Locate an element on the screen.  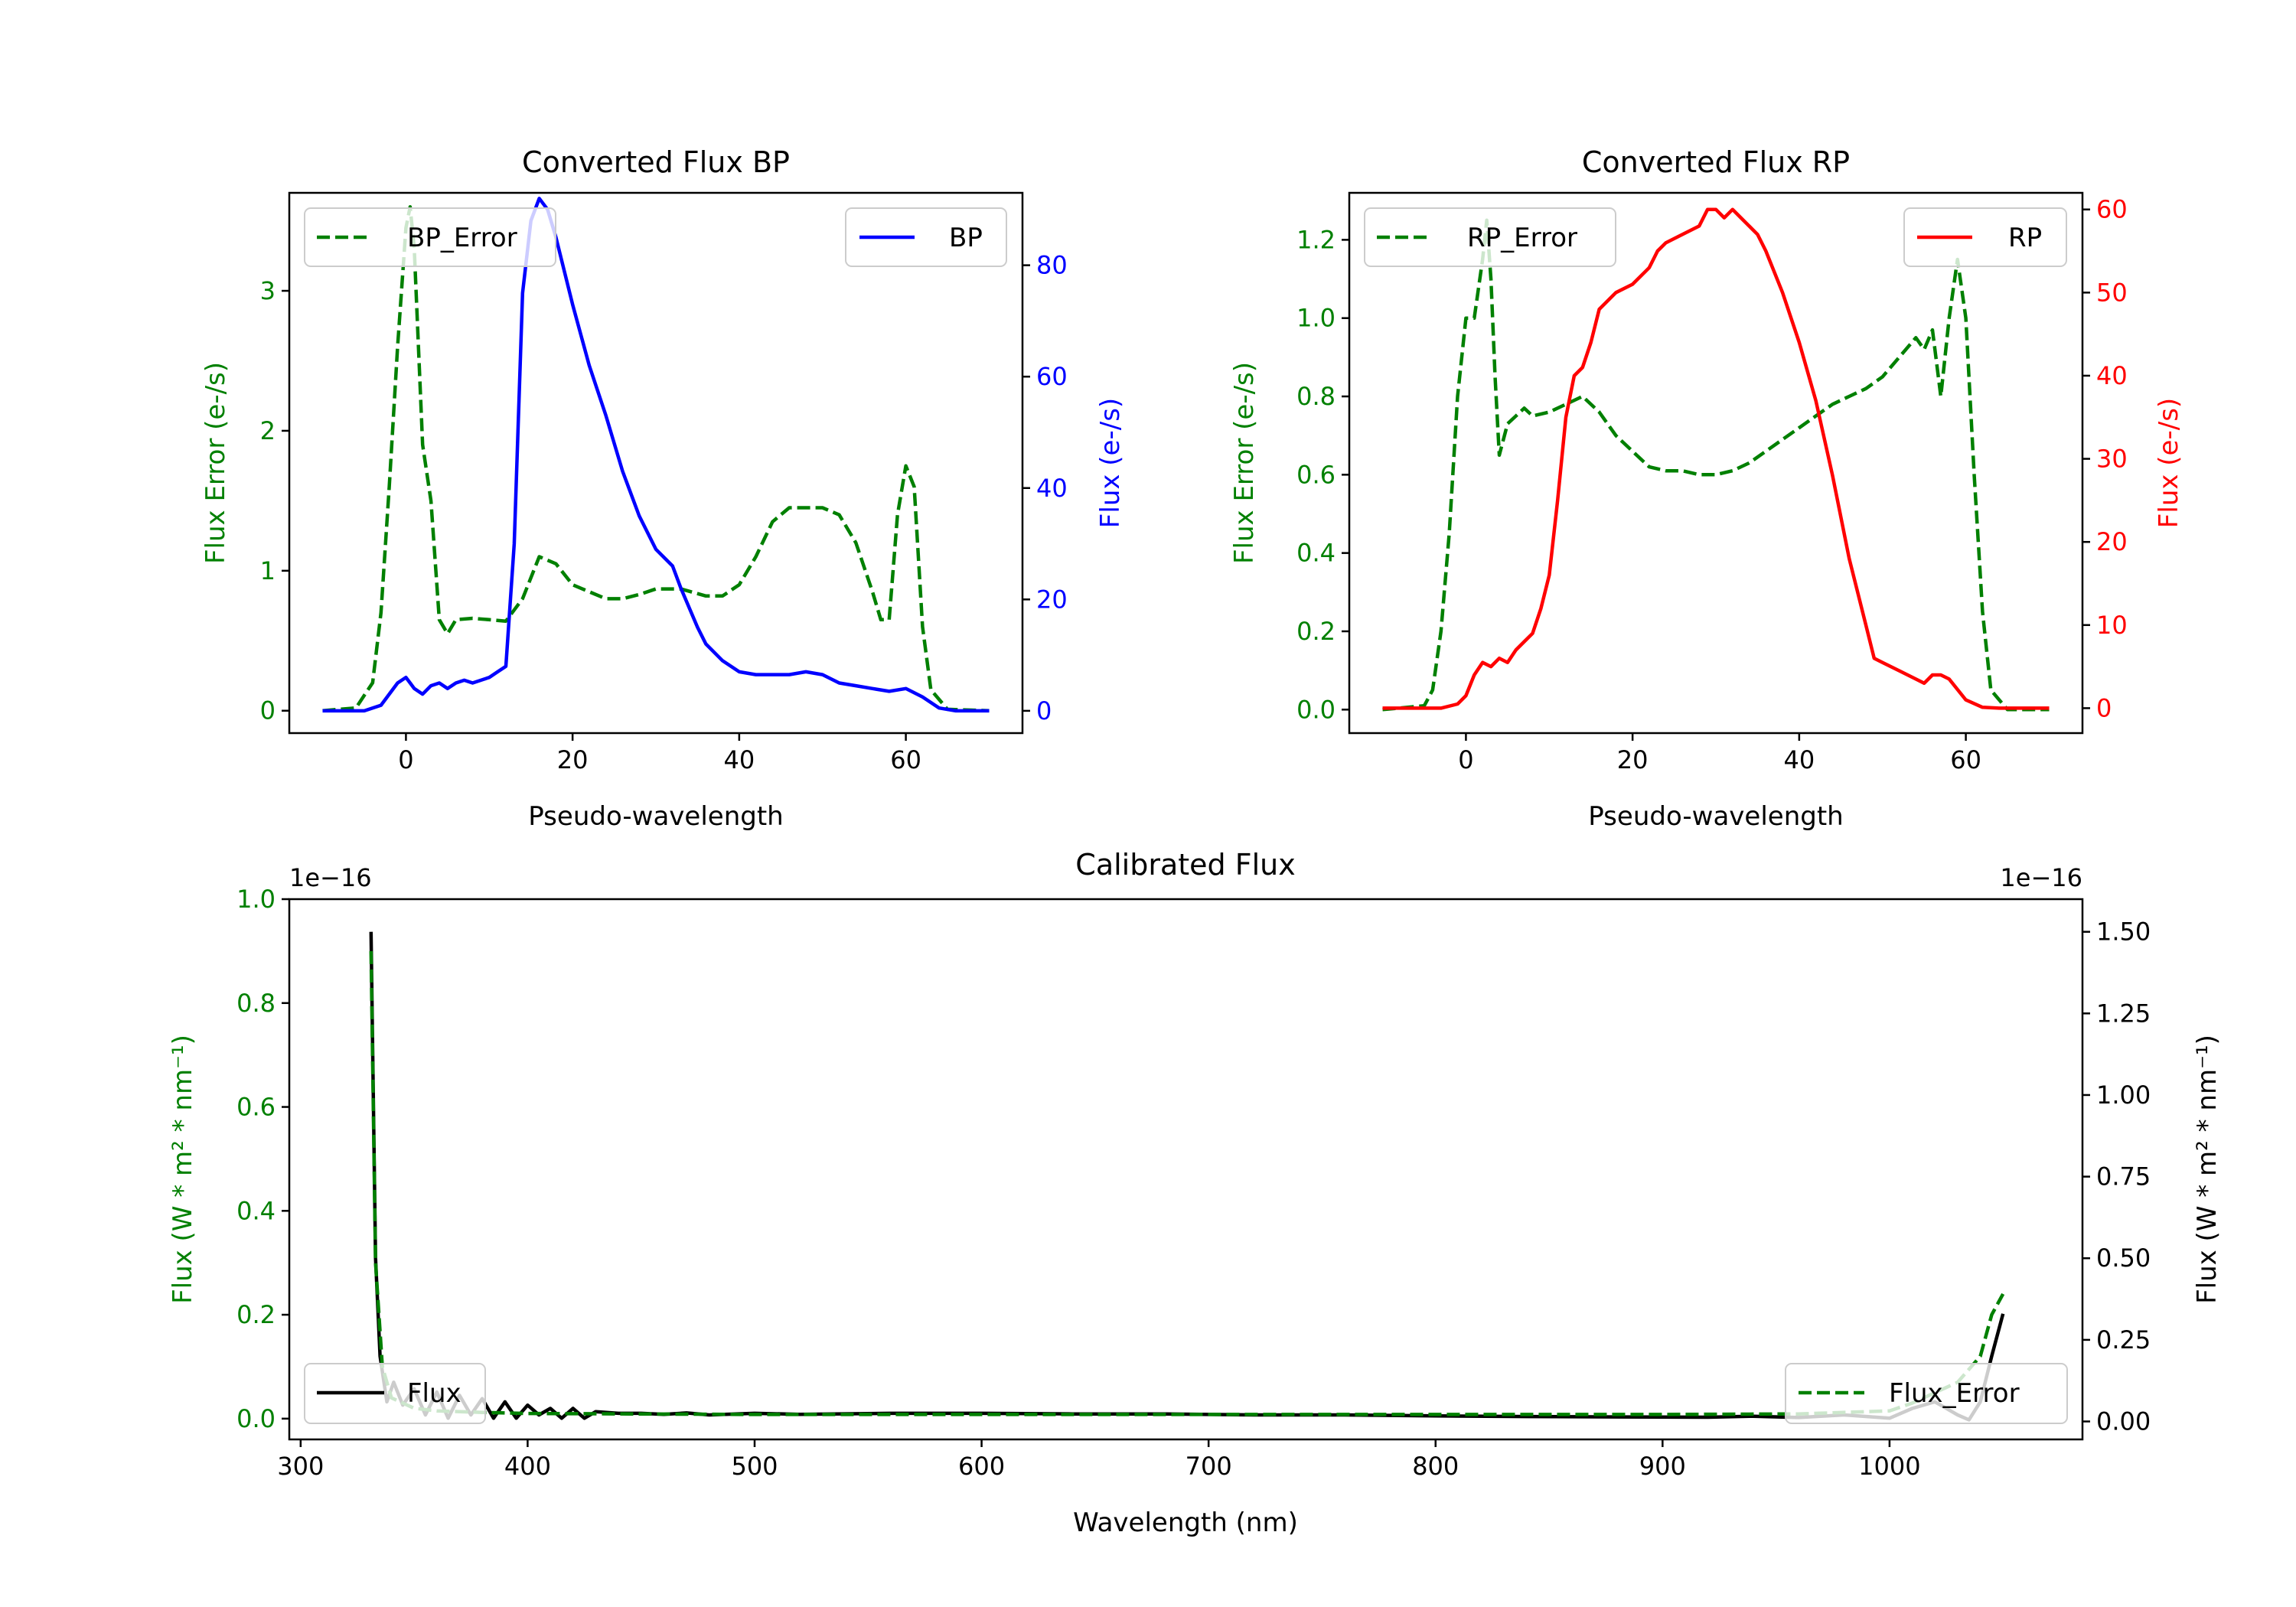
bp-y-left-tick-label: 3 is located at coordinates (268, 290).